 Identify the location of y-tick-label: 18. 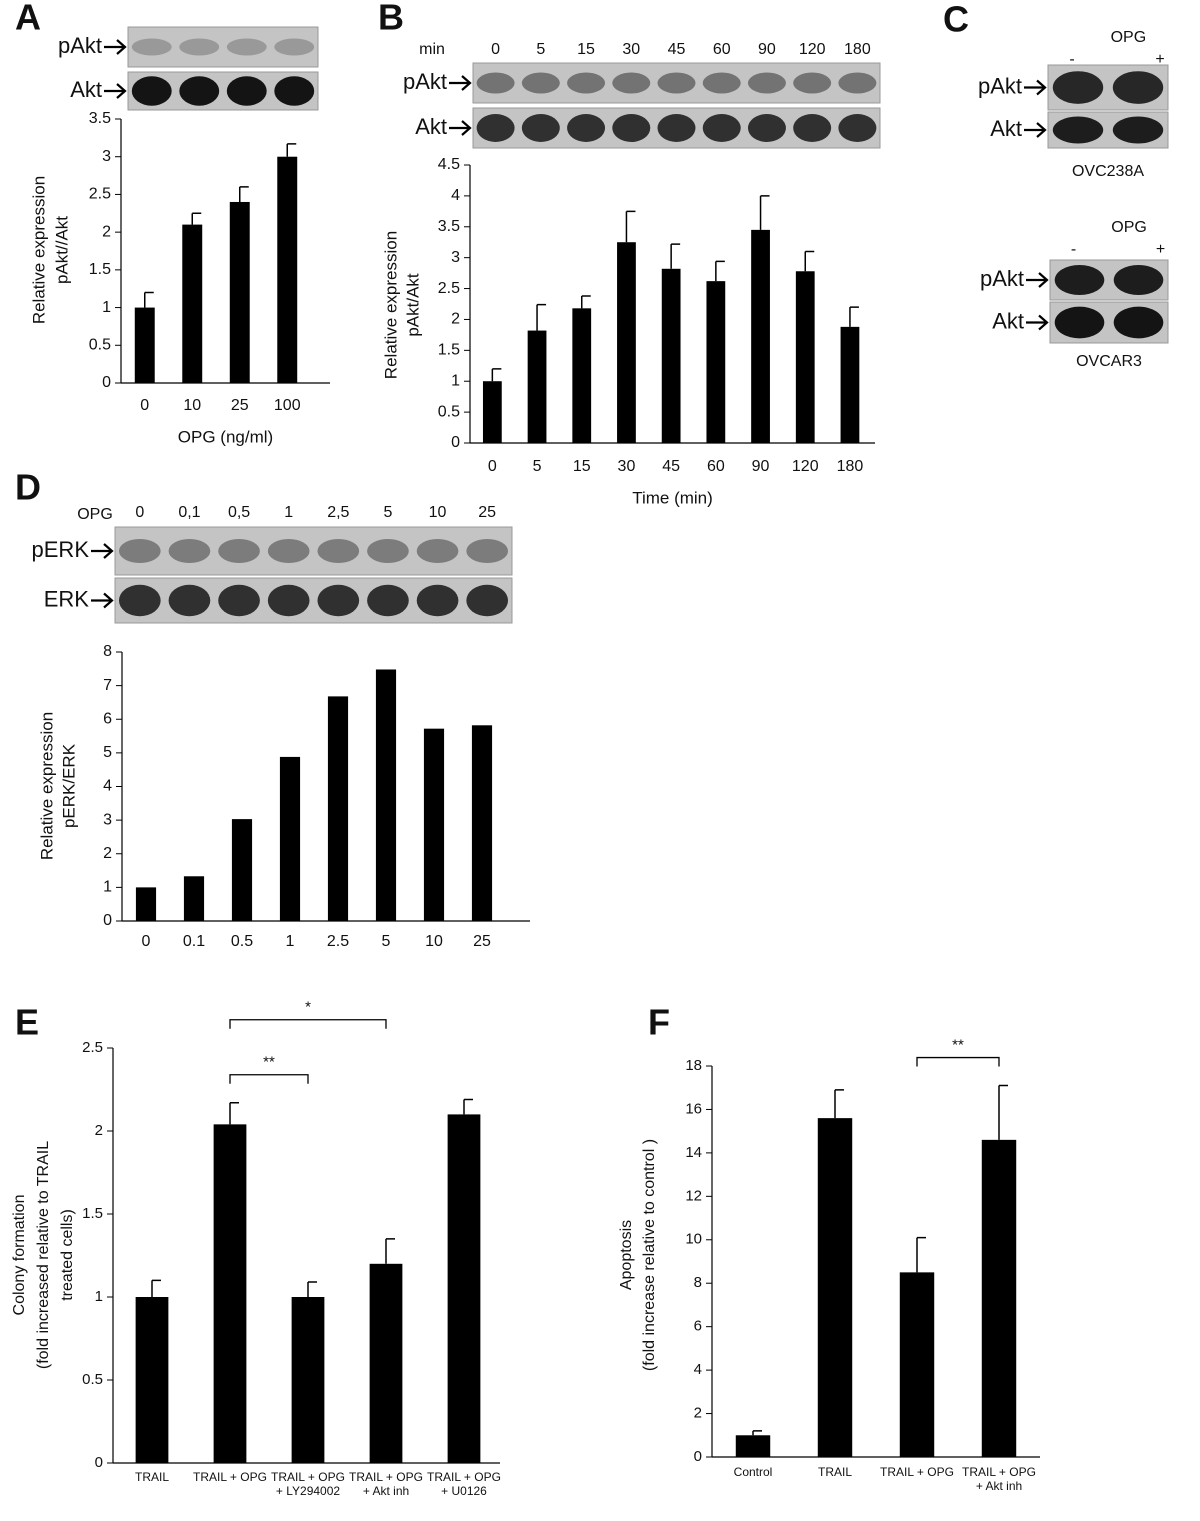
(693, 1065).